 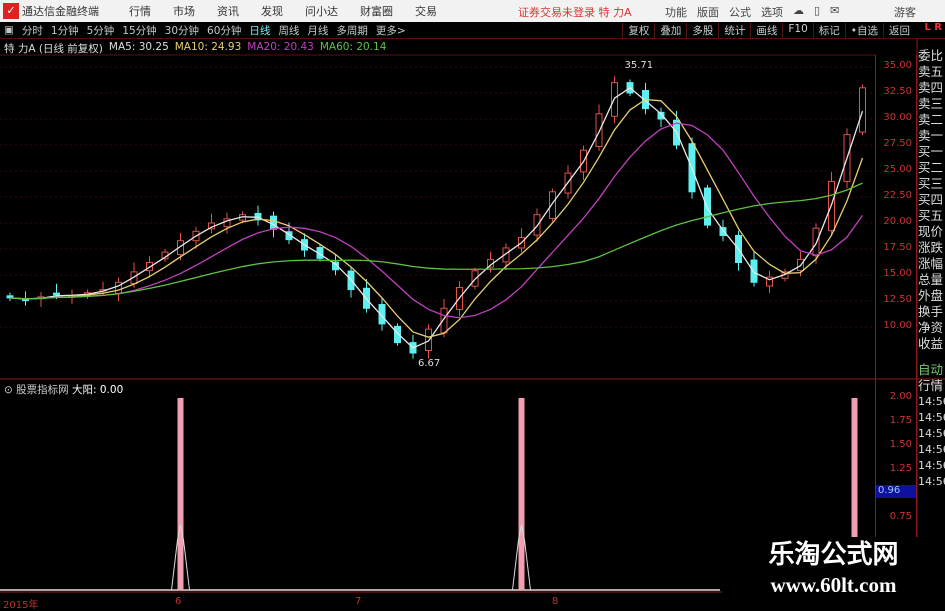 I want to click on indicator-tick: 0.75, so click(x=900, y=516).